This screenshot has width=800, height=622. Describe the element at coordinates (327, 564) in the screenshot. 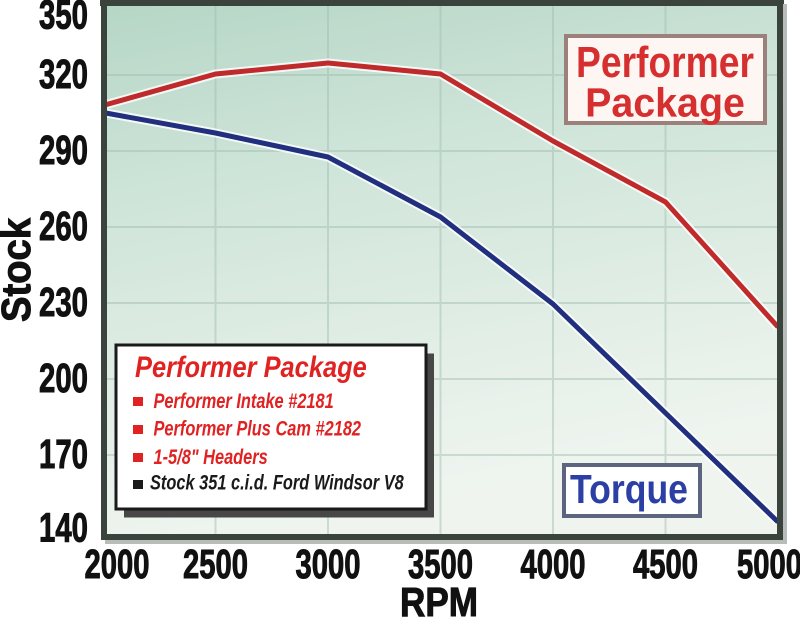

I see `svg-text: 3000` at that location.